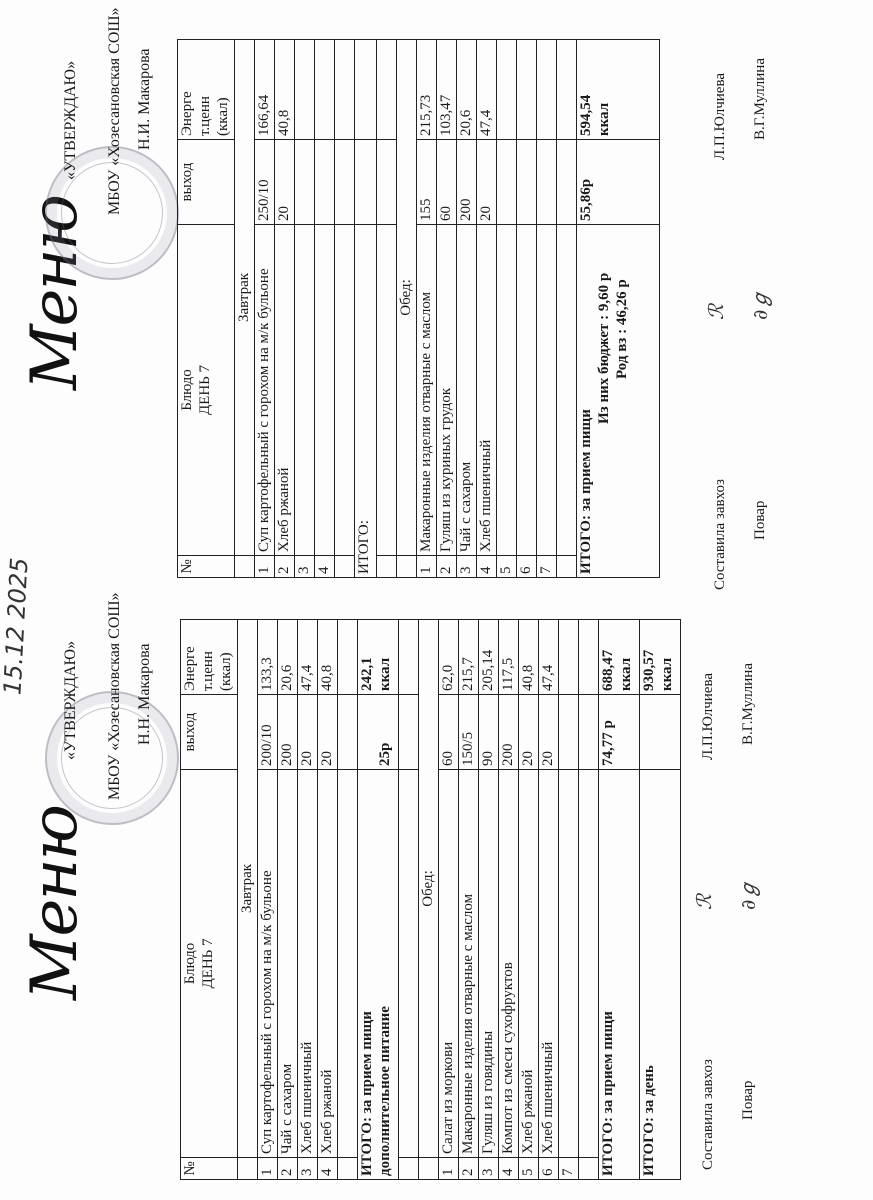 This screenshot has width=873, height=1200. I want to click on director-name: Н.И. Макарова, so click(144, 99).